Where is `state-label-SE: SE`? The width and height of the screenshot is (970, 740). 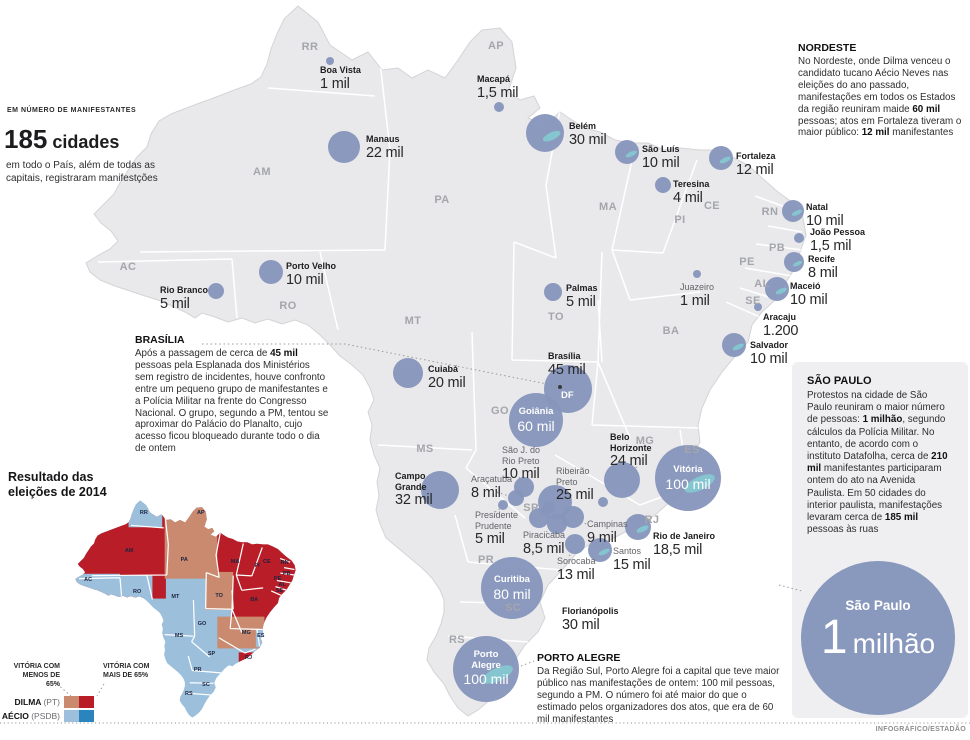
state-label-SE: SE is located at coordinates (753, 301).